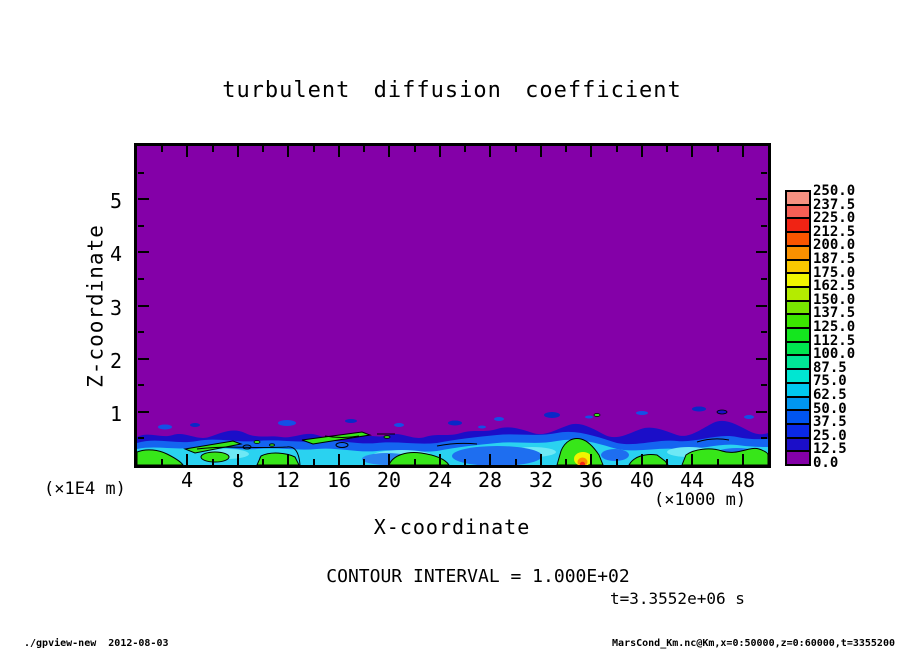  Describe the element at coordinates (834, 286) in the screenshot. I see `colorbar-tick-label: 162.5` at that location.